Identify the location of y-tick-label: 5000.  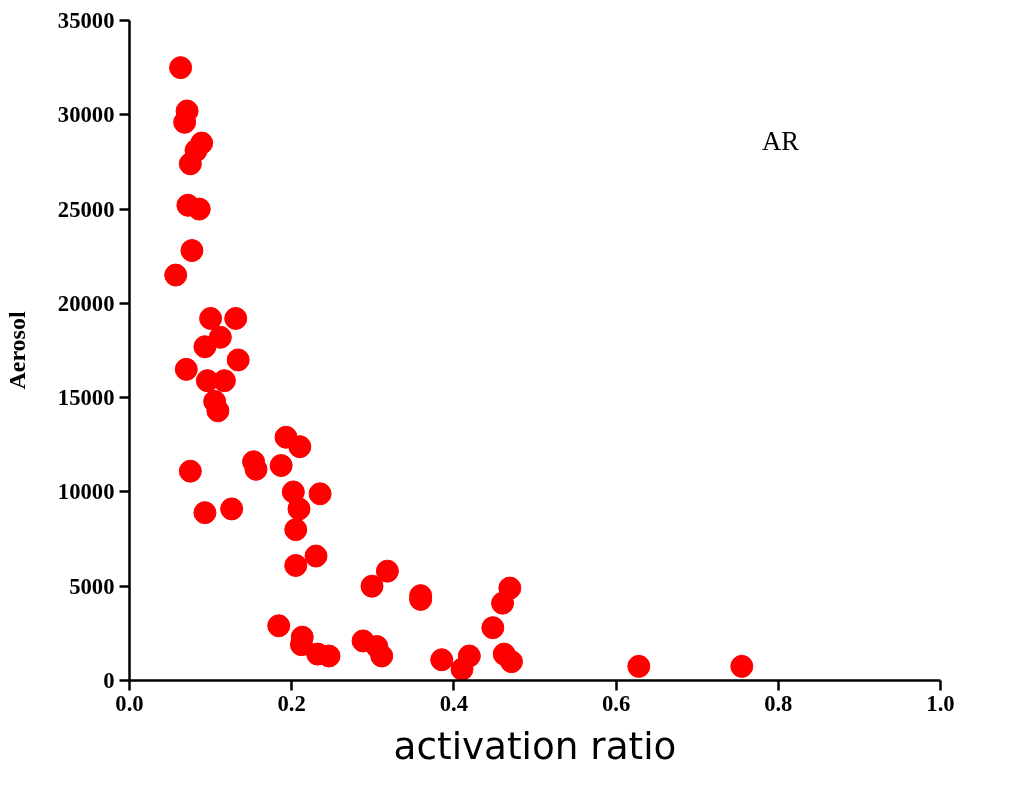
(92, 586).